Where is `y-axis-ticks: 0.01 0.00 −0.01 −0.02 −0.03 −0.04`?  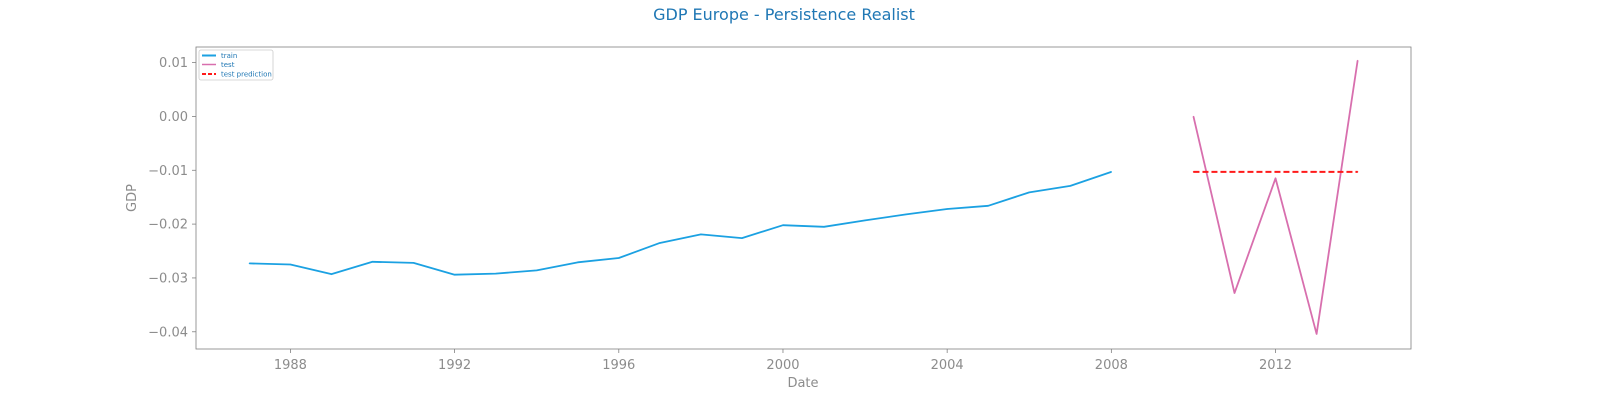
y-axis-ticks: 0.01 0.00 −0.01 −0.02 −0.03 −0.04 is located at coordinates (172, 198).